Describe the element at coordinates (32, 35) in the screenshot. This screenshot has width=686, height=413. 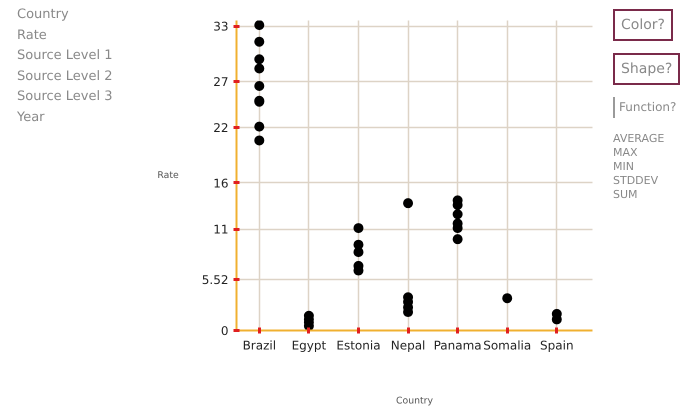
I see `text: Rate` at that location.